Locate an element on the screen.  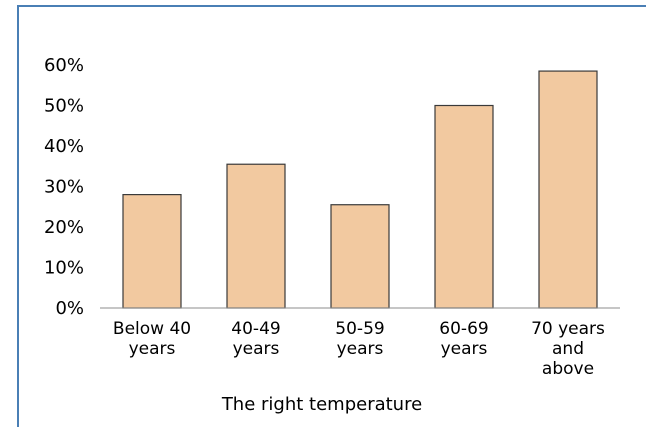
y-axis-ticks: 0% 10% 20% 30% 40% 50% 60% is located at coordinates (64, 187).